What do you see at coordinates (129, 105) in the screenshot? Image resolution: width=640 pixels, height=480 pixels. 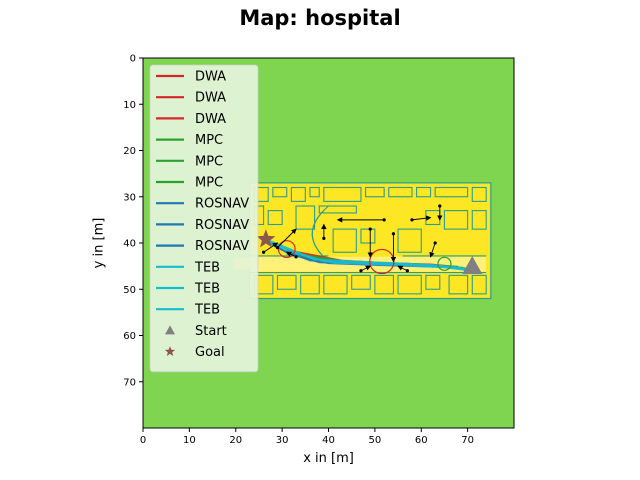 I see `y-tick-label: 10` at bounding box center [129, 105].